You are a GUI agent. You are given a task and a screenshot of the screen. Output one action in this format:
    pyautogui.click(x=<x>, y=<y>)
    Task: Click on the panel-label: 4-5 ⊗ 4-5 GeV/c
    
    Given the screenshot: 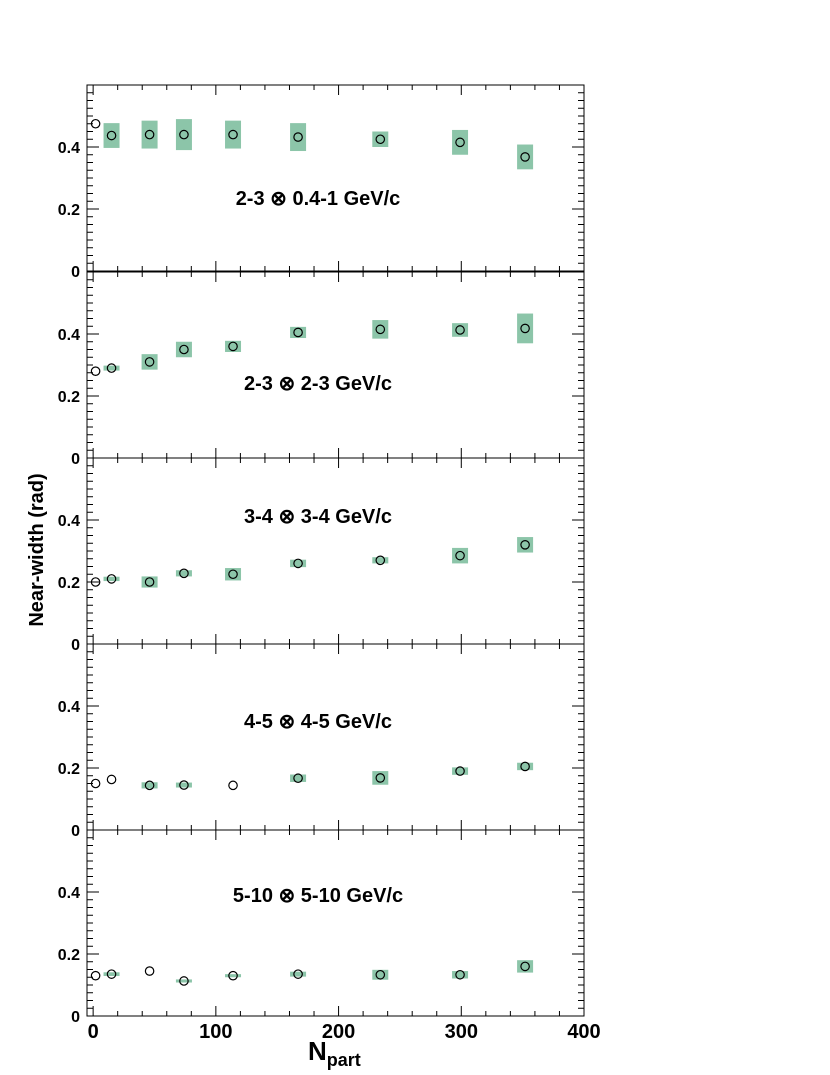 What is the action you would take?
    pyautogui.click(x=318, y=722)
    